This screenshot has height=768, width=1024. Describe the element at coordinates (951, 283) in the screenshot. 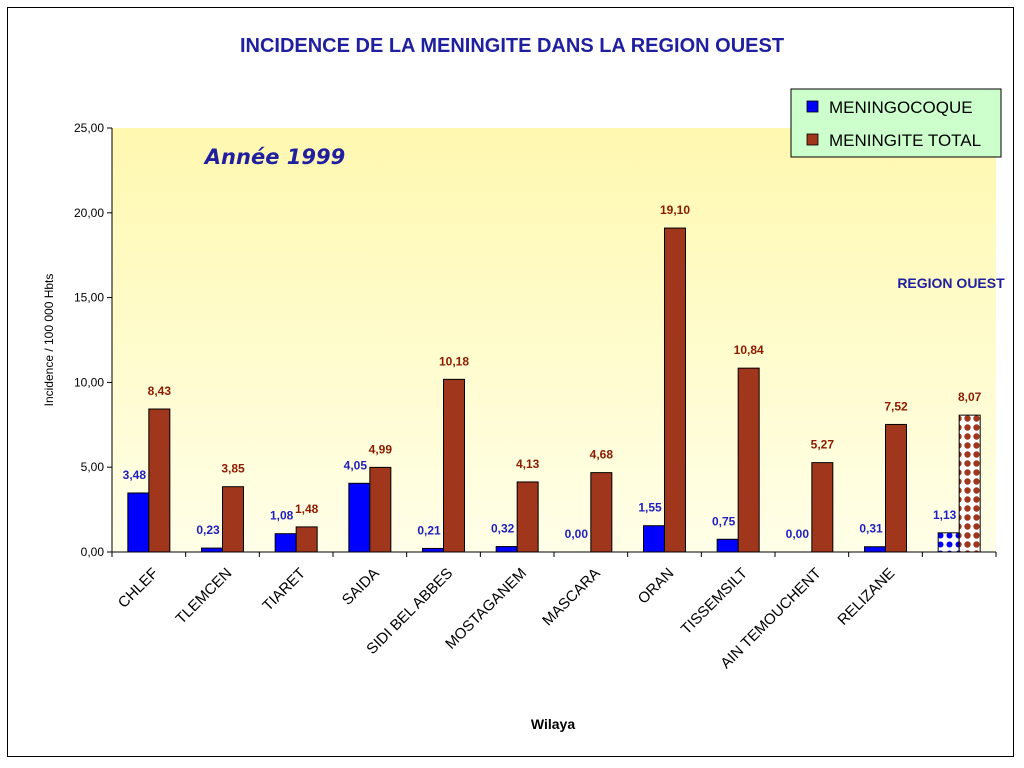

I see `region-label: REGION OUEST` at that location.